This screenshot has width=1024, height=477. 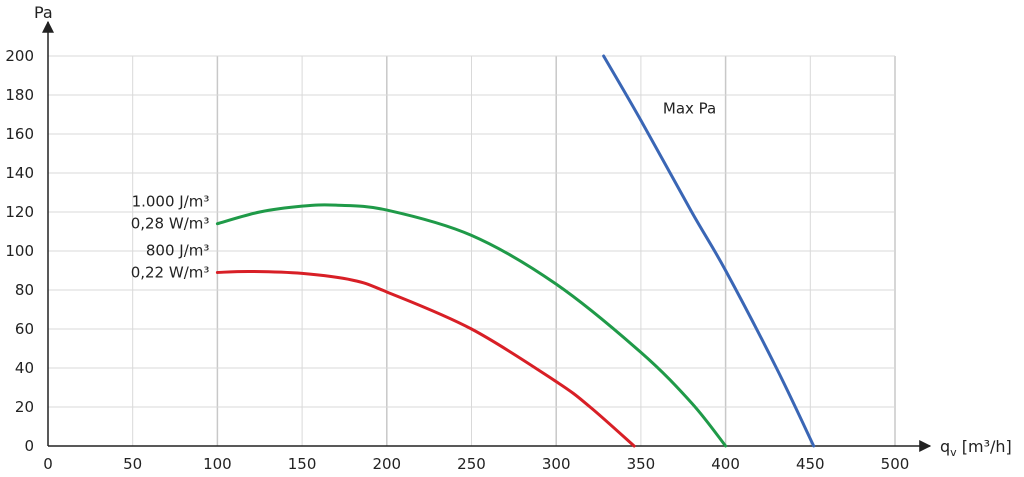 I want to click on y-tick-label: 0, so click(x=29, y=446).